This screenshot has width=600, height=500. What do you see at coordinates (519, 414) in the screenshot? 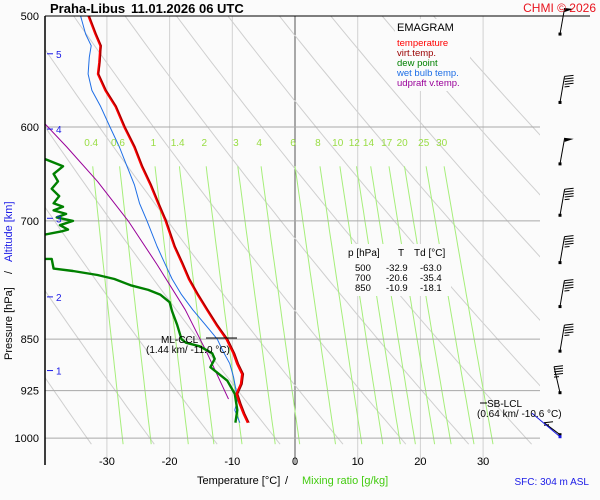
I see `sb-lcl-values: (0.64 km/ -10.6 °C)` at bounding box center [519, 414].